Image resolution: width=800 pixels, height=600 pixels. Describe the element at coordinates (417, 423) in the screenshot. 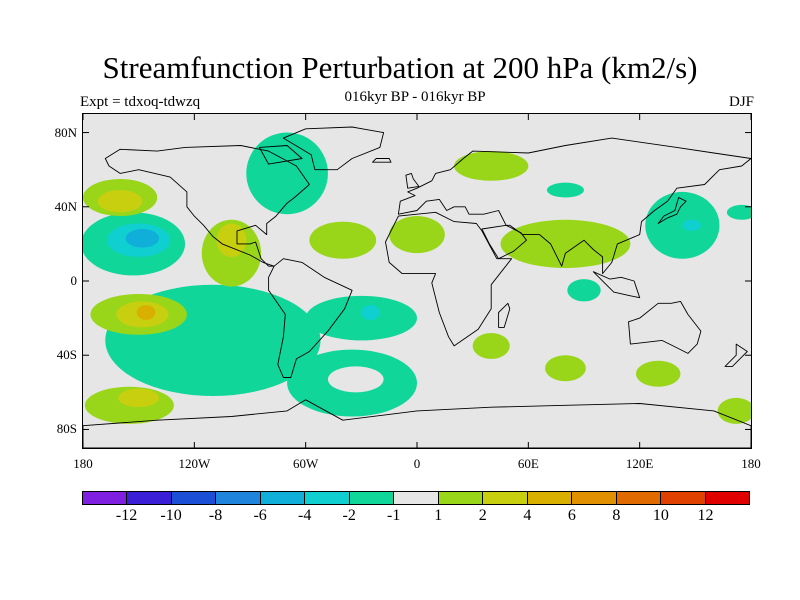

I see `coastline-antarctica-coast` at that location.